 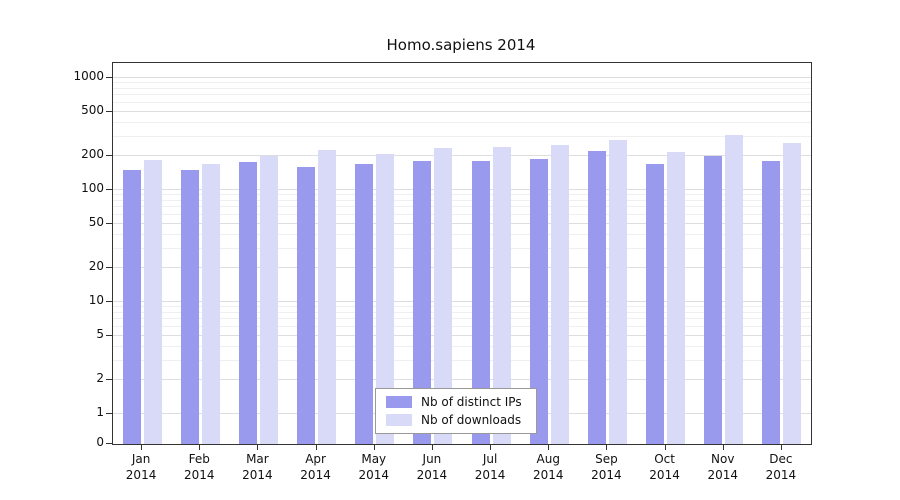 What do you see at coordinates (374, 459) in the screenshot?
I see `x-axis-tick-label-month: May` at bounding box center [374, 459].